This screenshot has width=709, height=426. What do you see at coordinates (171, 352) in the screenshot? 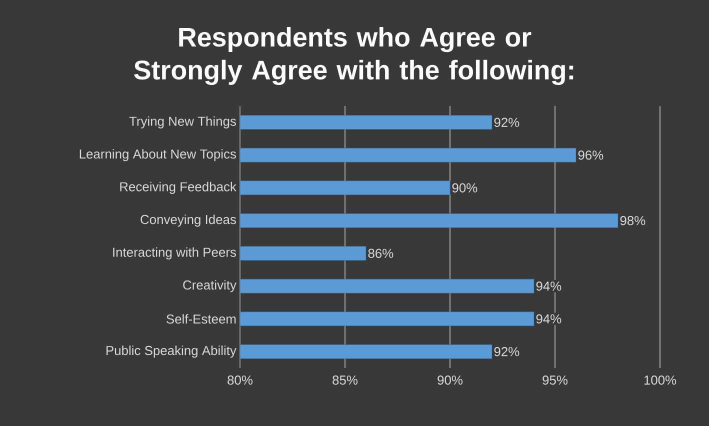
I see `y-tick-label: Public Speaking Ability` at bounding box center [171, 352].